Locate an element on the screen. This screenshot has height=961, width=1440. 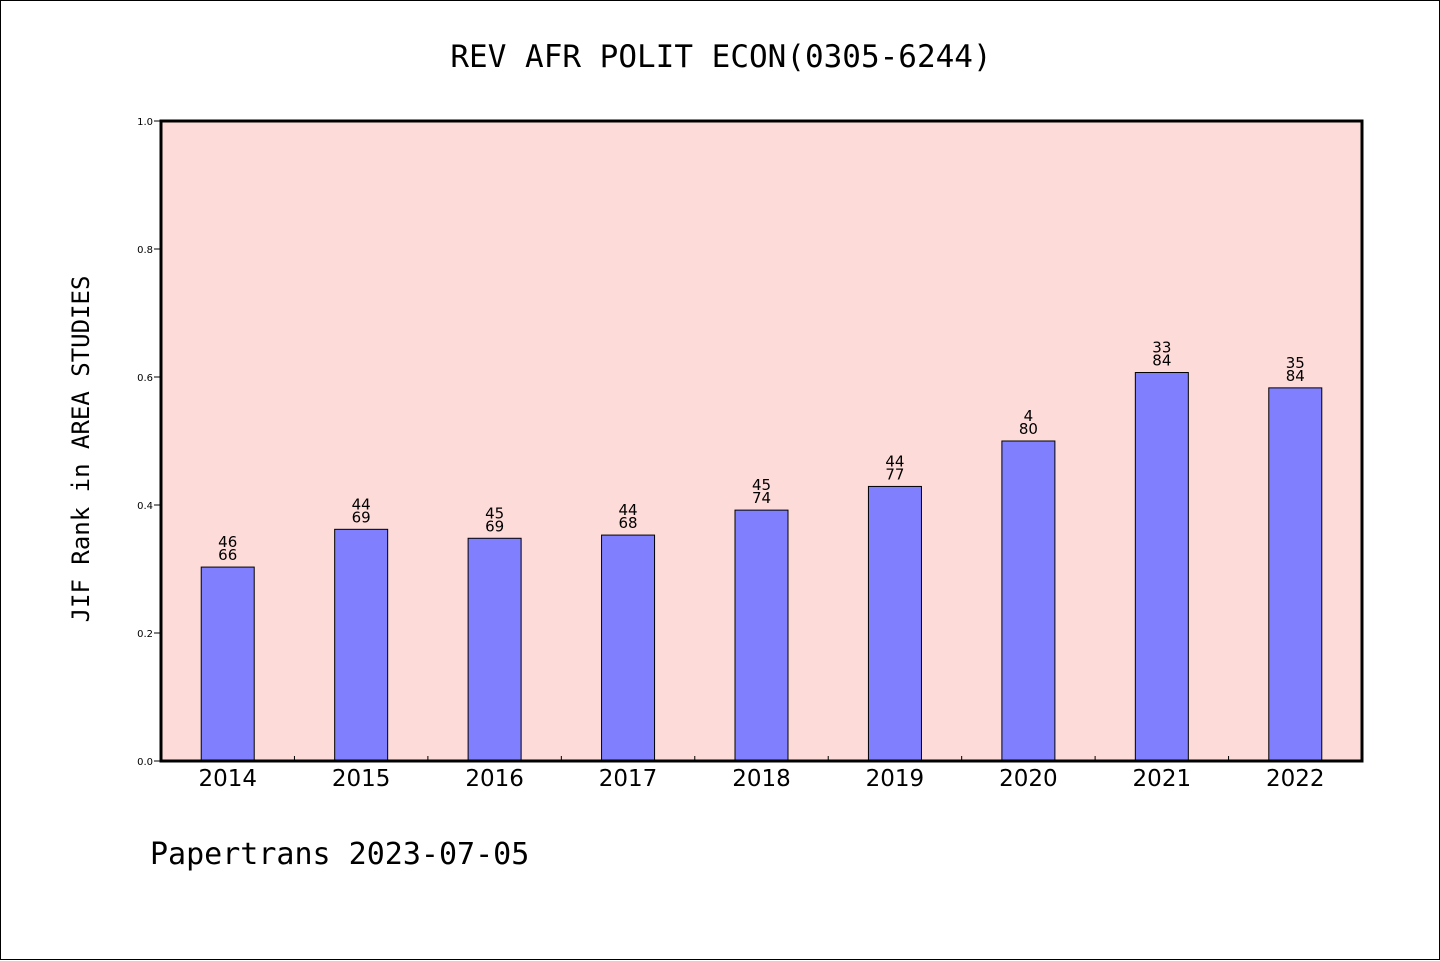
x-category-label: 2018 is located at coordinates (761, 779).